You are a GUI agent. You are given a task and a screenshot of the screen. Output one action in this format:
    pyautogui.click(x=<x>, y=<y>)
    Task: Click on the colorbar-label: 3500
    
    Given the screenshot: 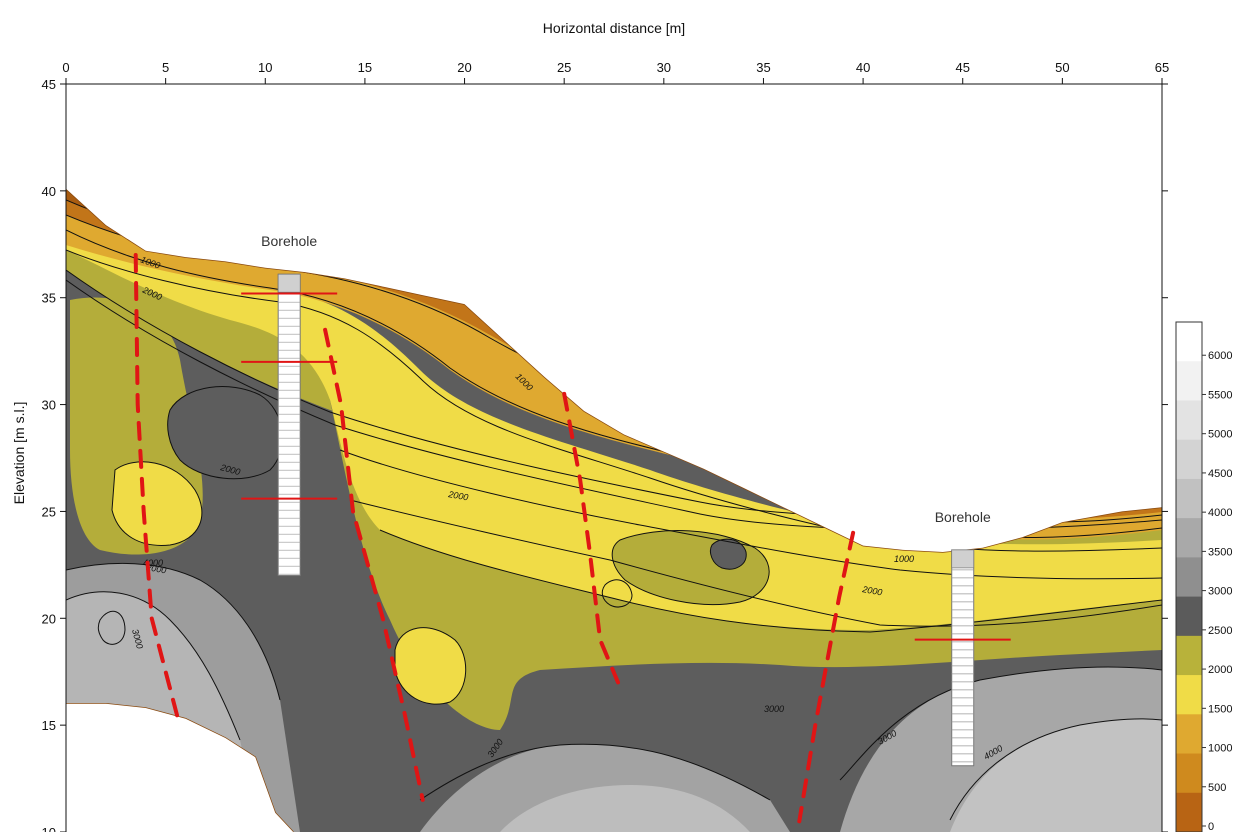 What is the action you would take?
    pyautogui.click(x=1220, y=552)
    